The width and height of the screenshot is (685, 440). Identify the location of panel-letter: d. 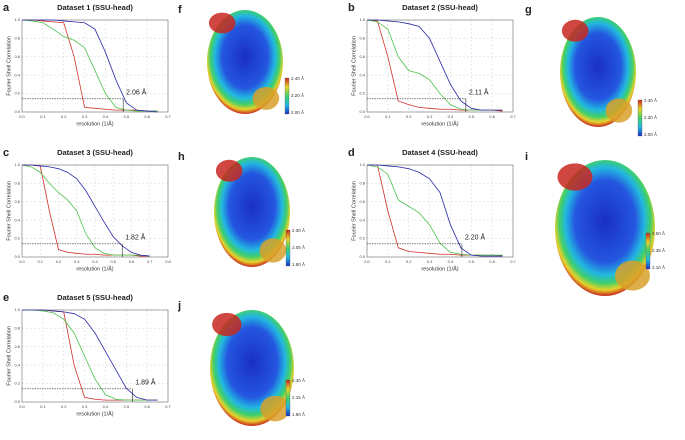
(351, 153).